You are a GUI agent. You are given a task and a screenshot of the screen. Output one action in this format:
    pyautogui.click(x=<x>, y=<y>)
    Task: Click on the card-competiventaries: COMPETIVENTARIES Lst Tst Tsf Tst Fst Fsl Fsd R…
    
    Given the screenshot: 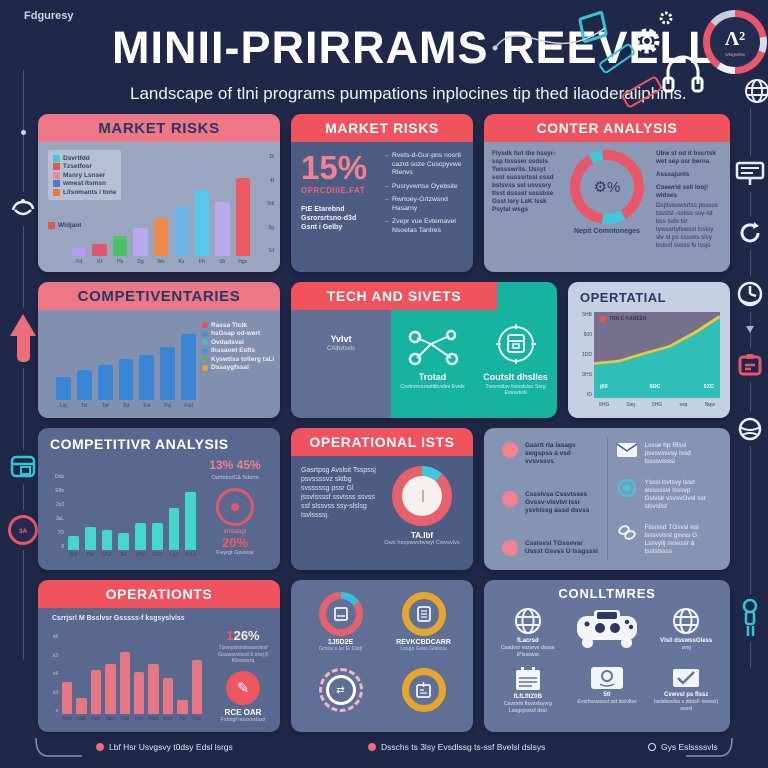 What is the action you would take?
    pyautogui.click(x=159, y=350)
    